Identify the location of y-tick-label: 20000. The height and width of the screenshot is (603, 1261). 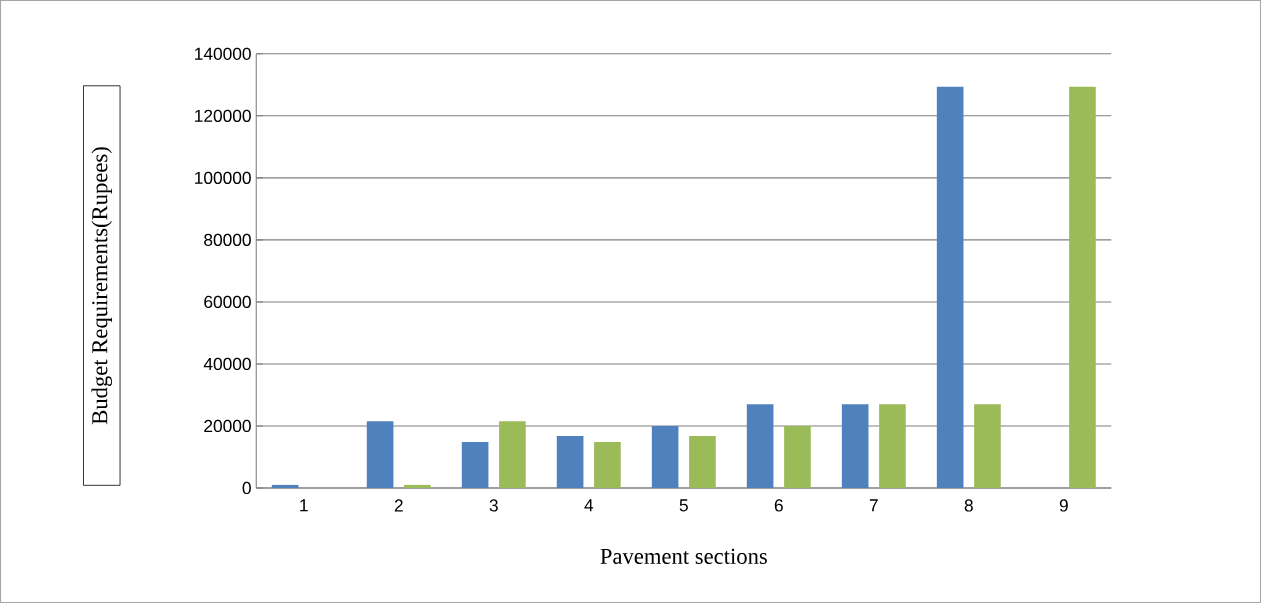
(227, 426).